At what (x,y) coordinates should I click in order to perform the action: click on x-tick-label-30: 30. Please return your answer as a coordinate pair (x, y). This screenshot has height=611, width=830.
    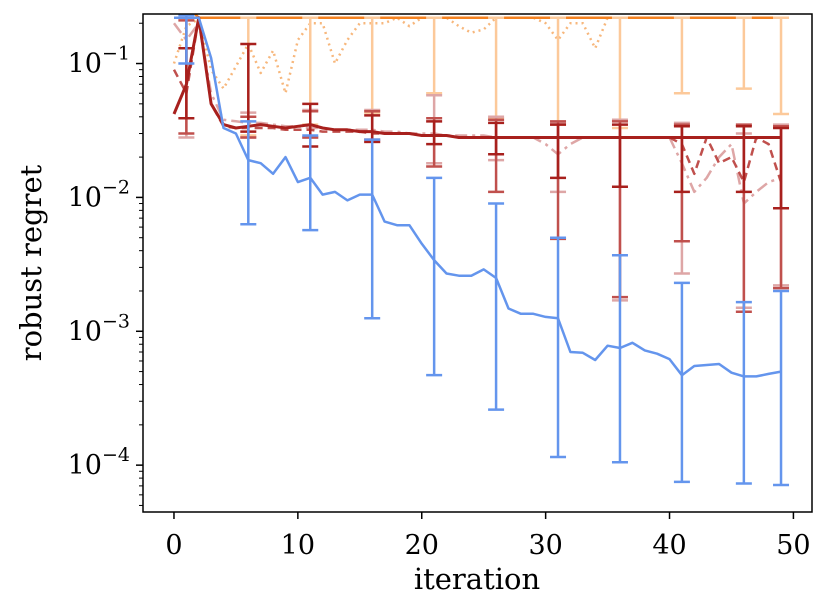
    Looking at the image, I should click on (545, 545).